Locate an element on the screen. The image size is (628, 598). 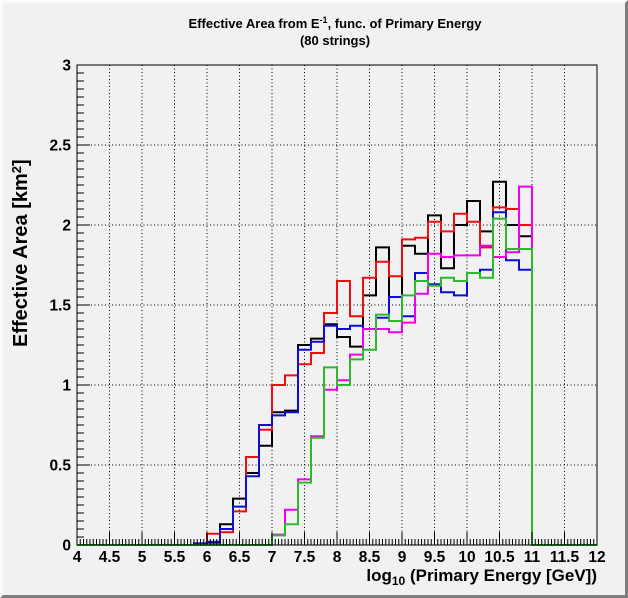
x-tick-label: 11.5 is located at coordinates (565, 557).